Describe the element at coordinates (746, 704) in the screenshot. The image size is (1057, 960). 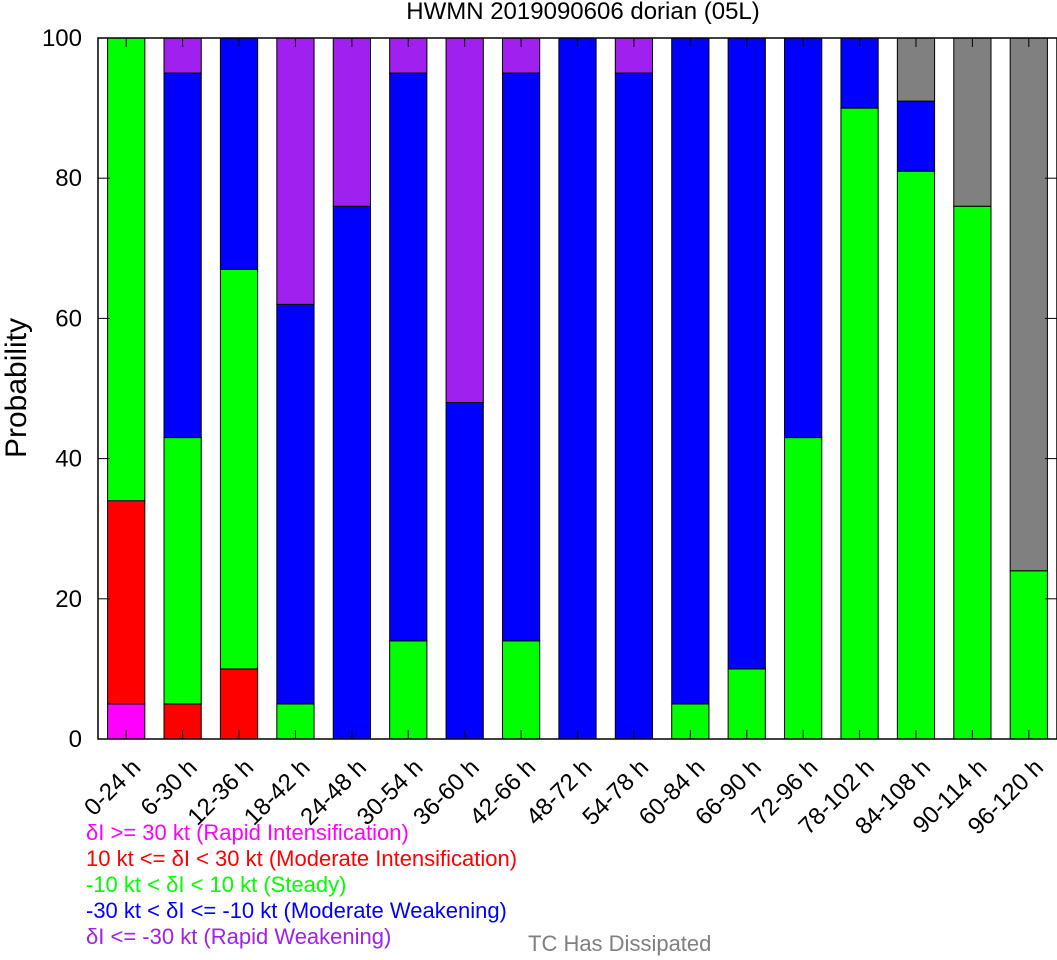
I see `bar-segment-66-90h-s2` at that location.